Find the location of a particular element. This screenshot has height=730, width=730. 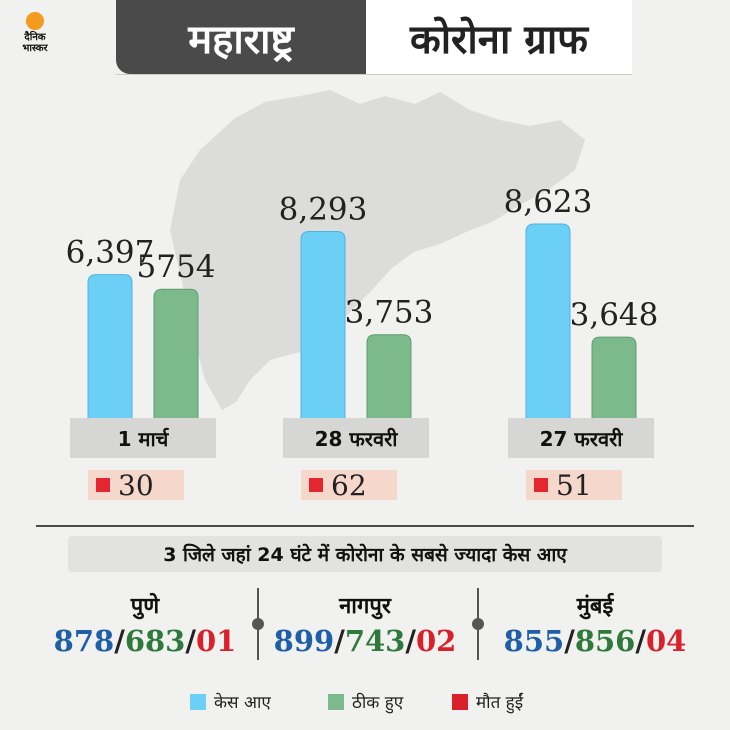

district-stats: 855/856/04 is located at coordinates (595, 641).